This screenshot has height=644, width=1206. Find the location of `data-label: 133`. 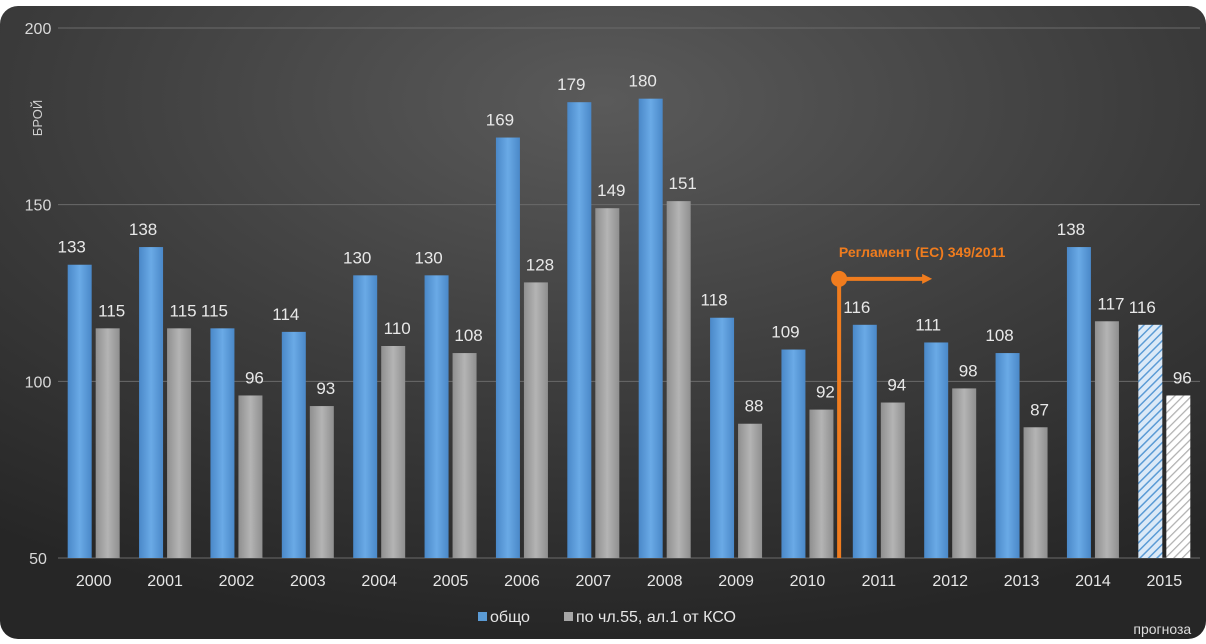

data-label: 133 is located at coordinates (72, 247).